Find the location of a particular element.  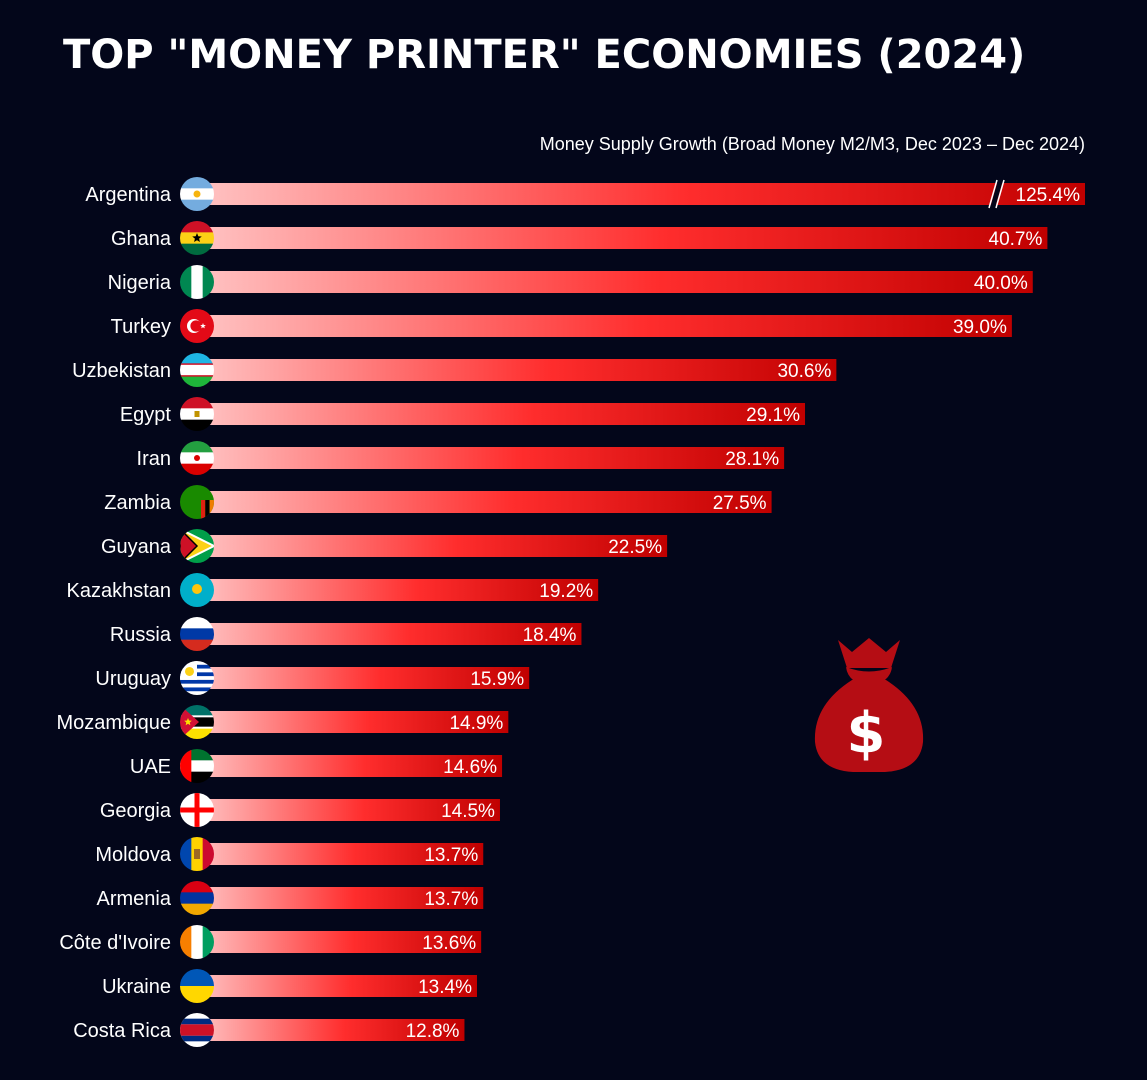

value-label: 13.6% is located at coordinates (449, 943).